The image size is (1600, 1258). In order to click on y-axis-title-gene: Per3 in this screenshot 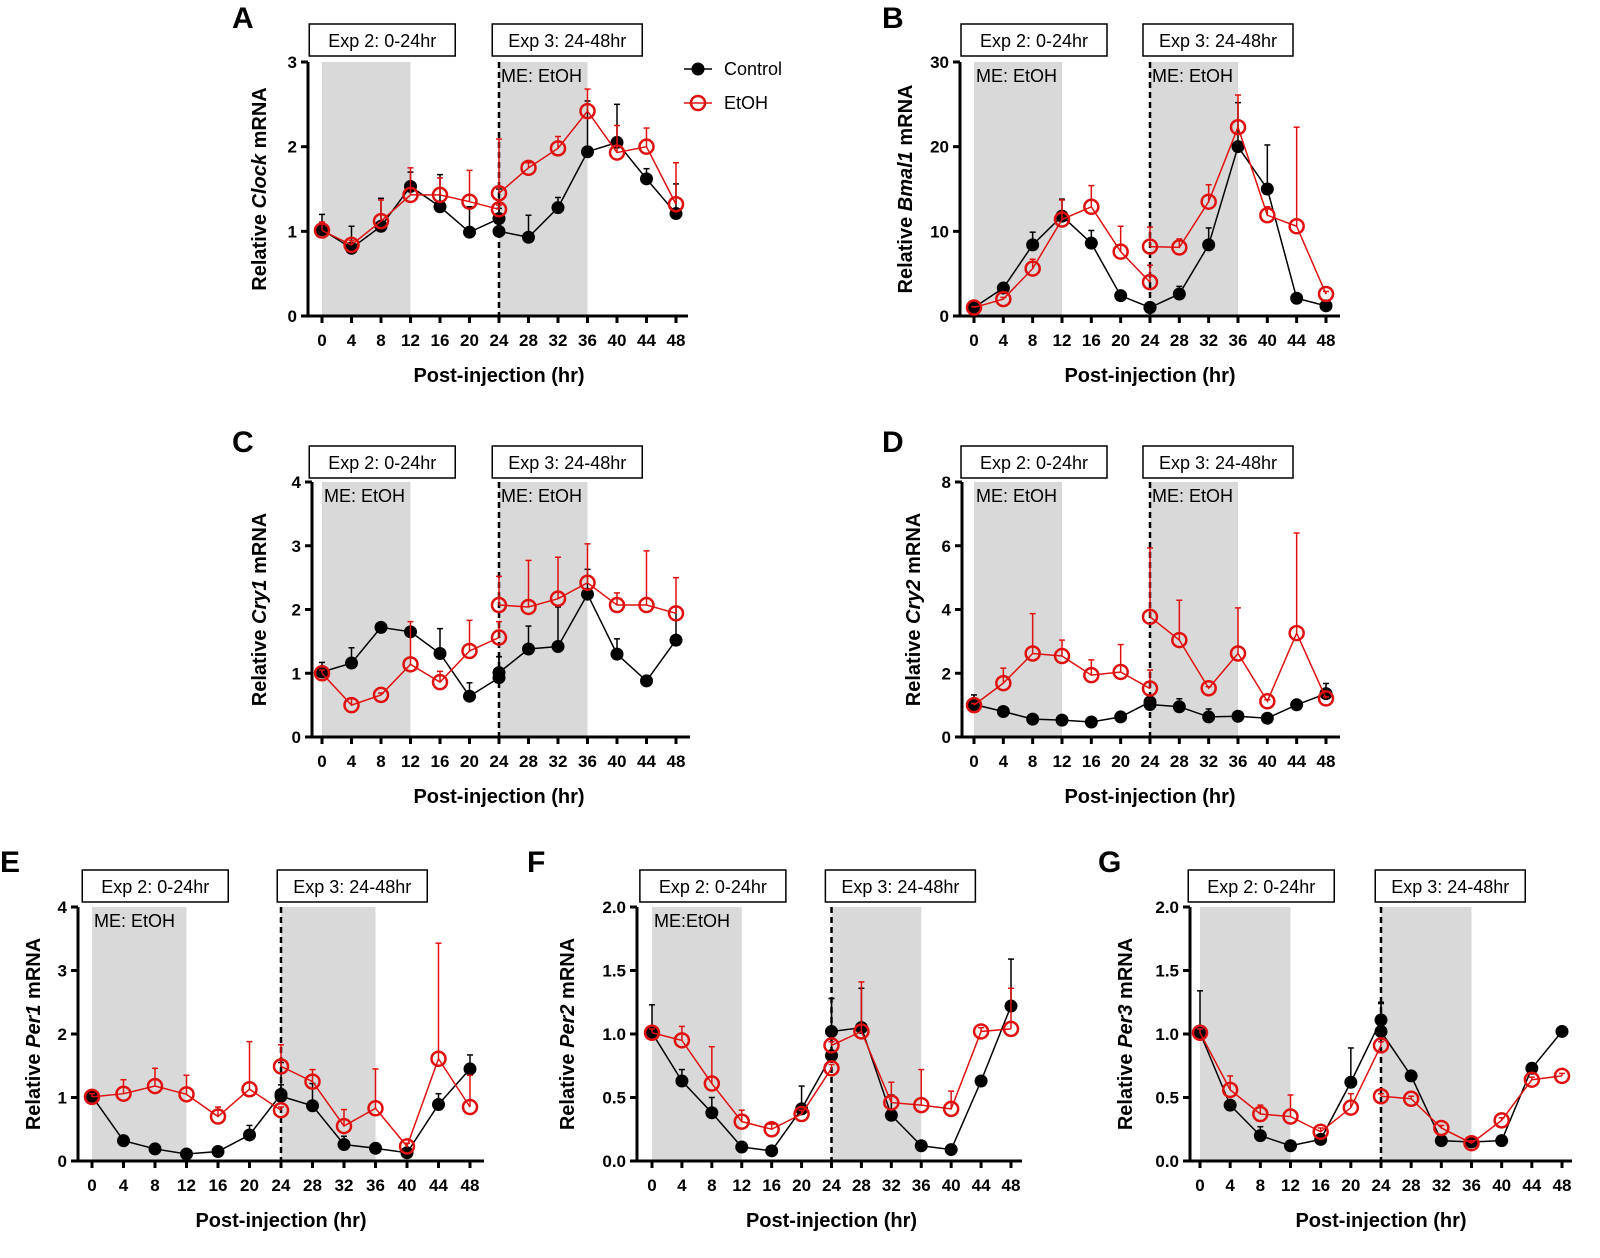, I will do `click(1126, 1026)`.